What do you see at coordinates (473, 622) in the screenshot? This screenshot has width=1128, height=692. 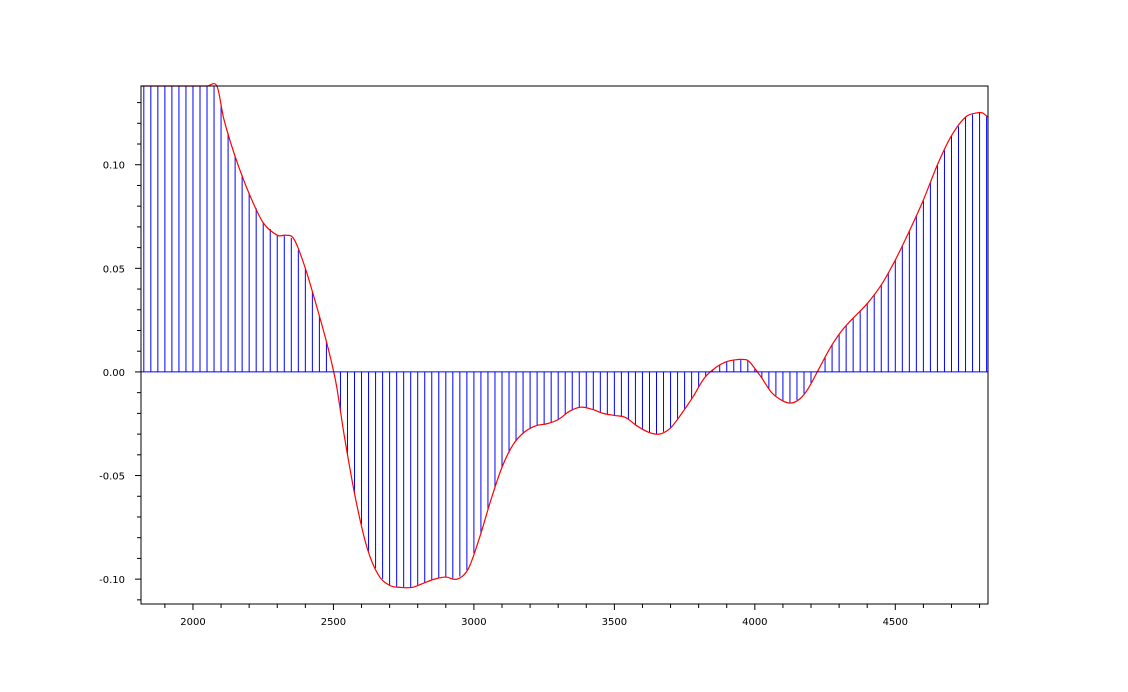 I see `x-tick-label: 3000` at bounding box center [473, 622].